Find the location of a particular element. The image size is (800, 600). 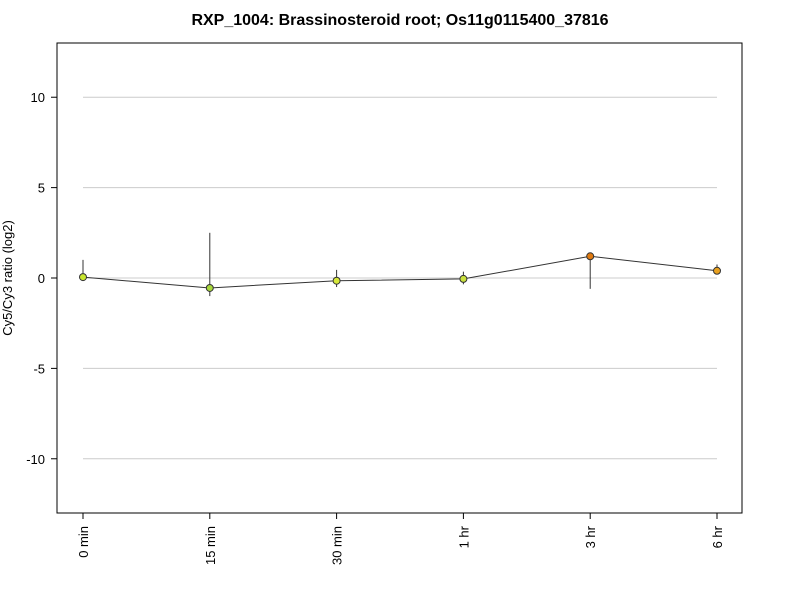

y-axis: -10 -5 0 5 10 is located at coordinates (41, 278).